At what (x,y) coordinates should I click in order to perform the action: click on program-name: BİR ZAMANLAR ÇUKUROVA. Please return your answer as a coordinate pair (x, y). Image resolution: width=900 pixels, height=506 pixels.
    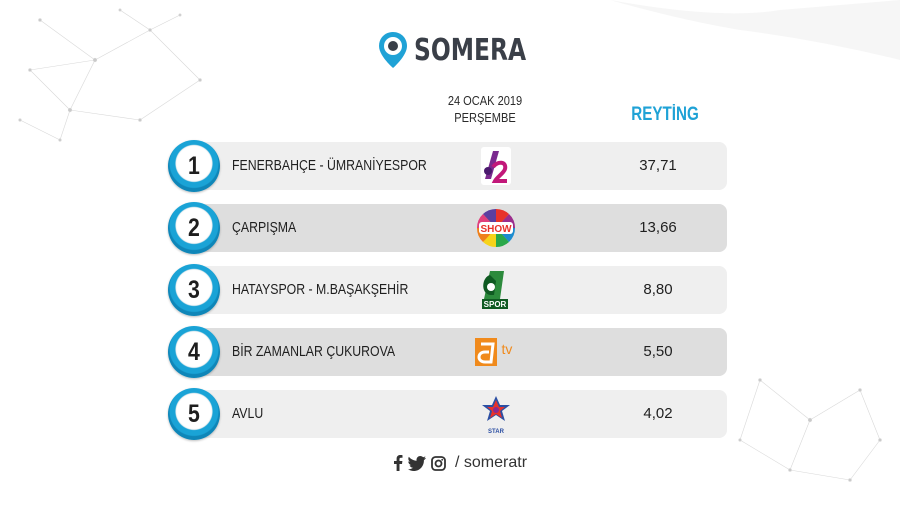
    Looking at the image, I should click on (314, 351).